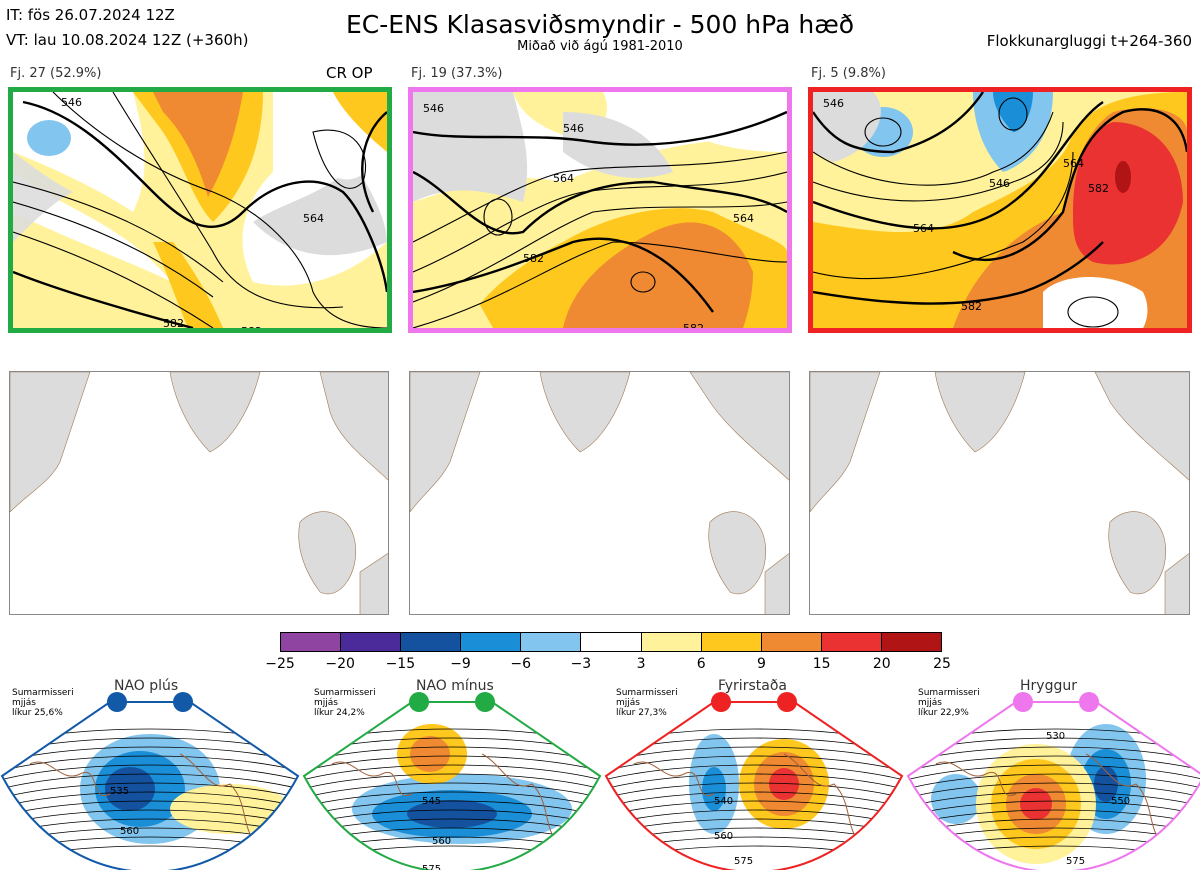  I want to click on cluster-3-contour-4: 564, so click(1073, 163).